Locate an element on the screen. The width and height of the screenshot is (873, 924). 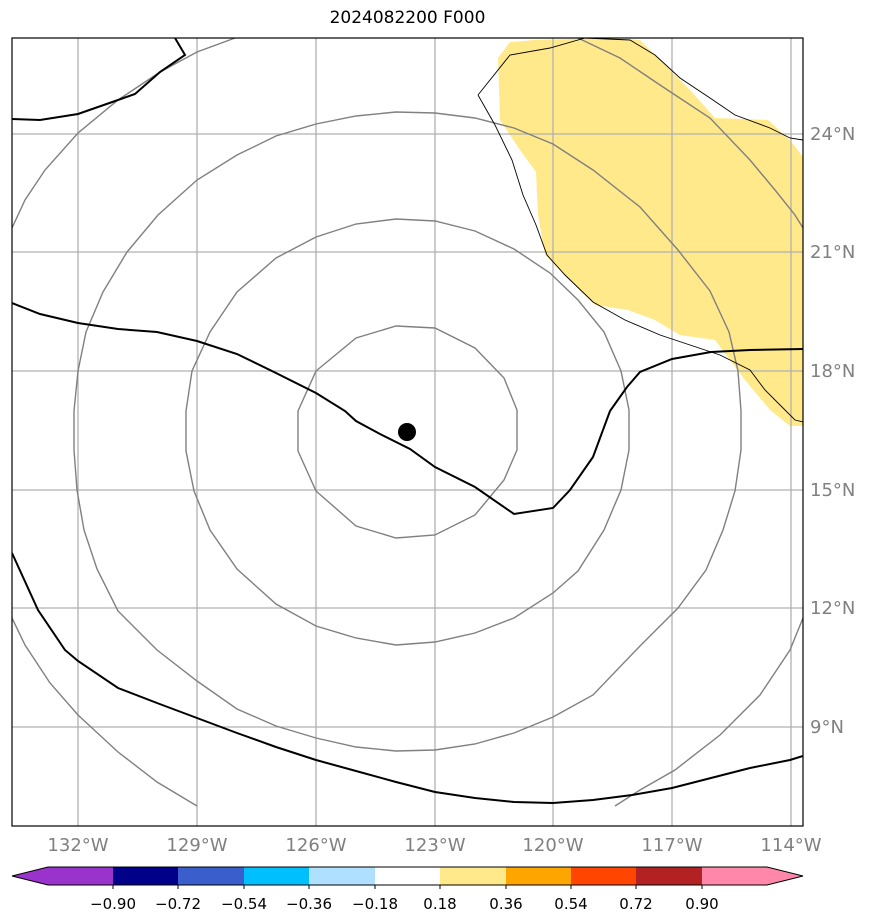
lon-label: 120°W is located at coordinates (552, 845).